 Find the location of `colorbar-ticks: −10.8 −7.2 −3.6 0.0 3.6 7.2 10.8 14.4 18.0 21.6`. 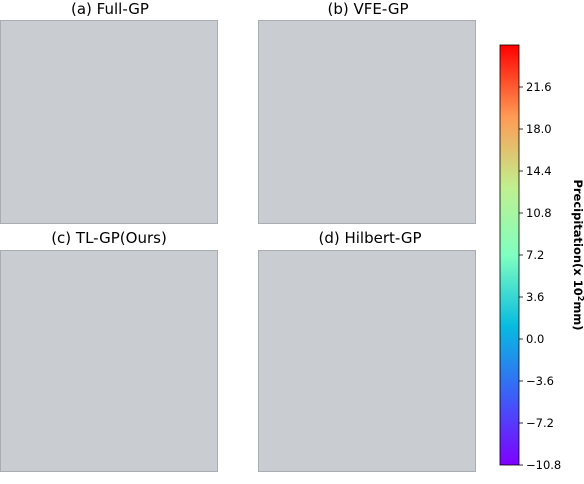

colorbar-ticks: −10.8 −7.2 −3.6 0.0 3.6 7.2 10.8 14.4 18.0 21.6 is located at coordinates (540, 276).